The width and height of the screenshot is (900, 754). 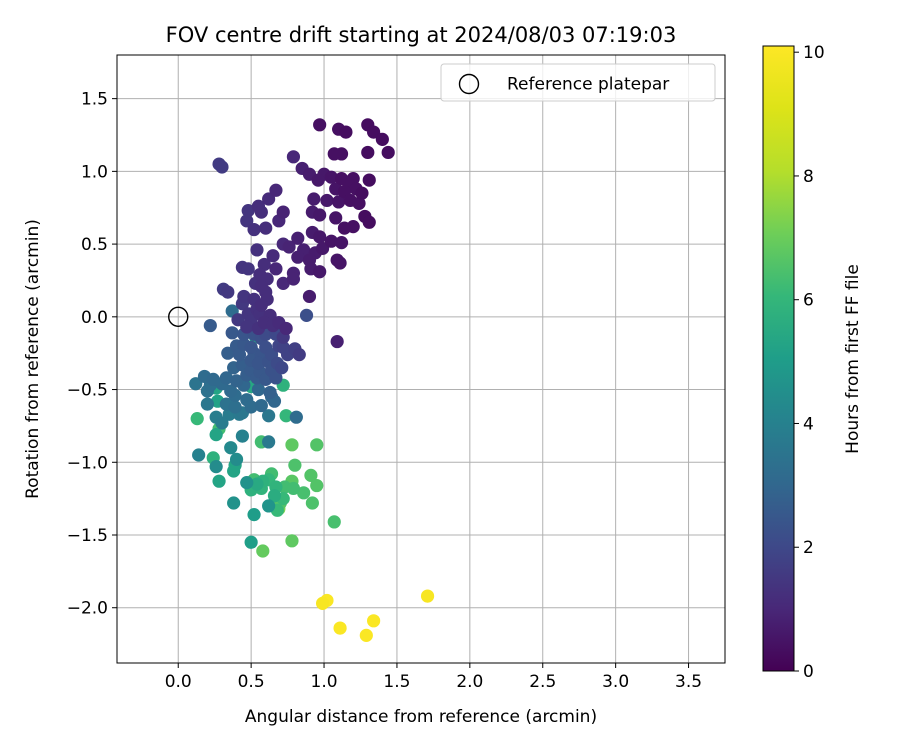 I want to click on colorbar-frame, so click(x=778, y=358).